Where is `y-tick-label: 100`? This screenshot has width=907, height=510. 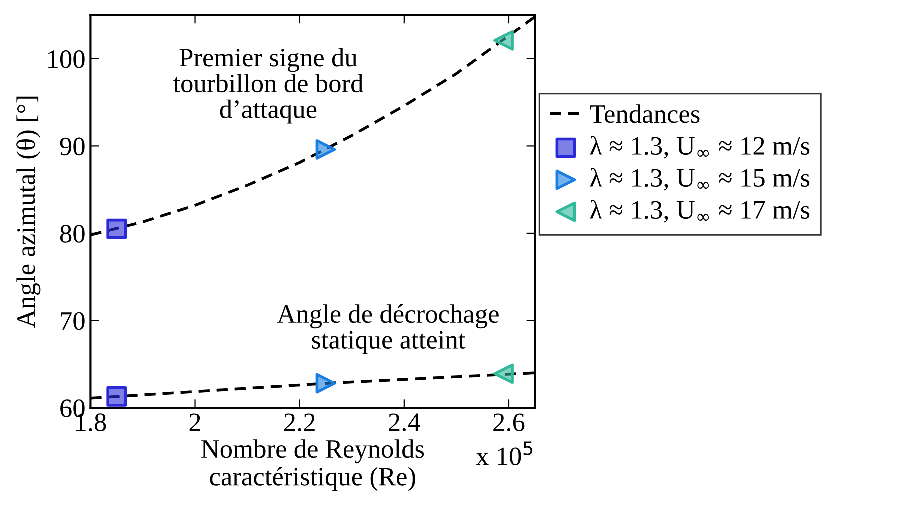 y-tick-label: 100 is located at coordinates (66, 59).